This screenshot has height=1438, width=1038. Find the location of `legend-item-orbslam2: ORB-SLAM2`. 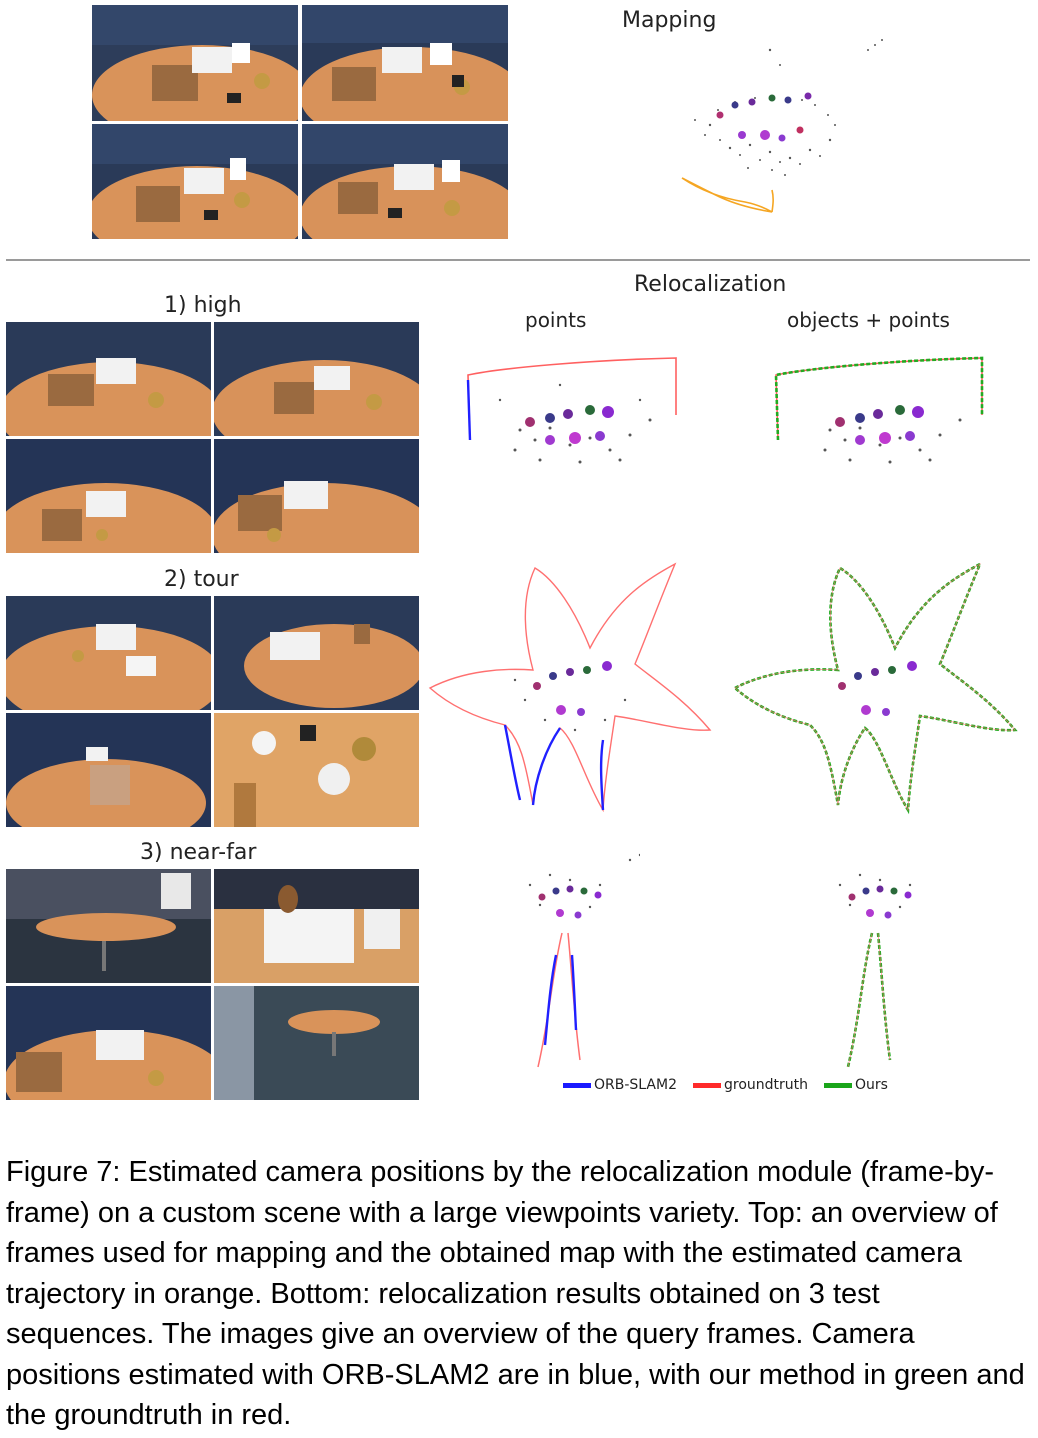

legend-item-orbslam2: ORB-SLAM2 is located at coordinates (620, 1085).